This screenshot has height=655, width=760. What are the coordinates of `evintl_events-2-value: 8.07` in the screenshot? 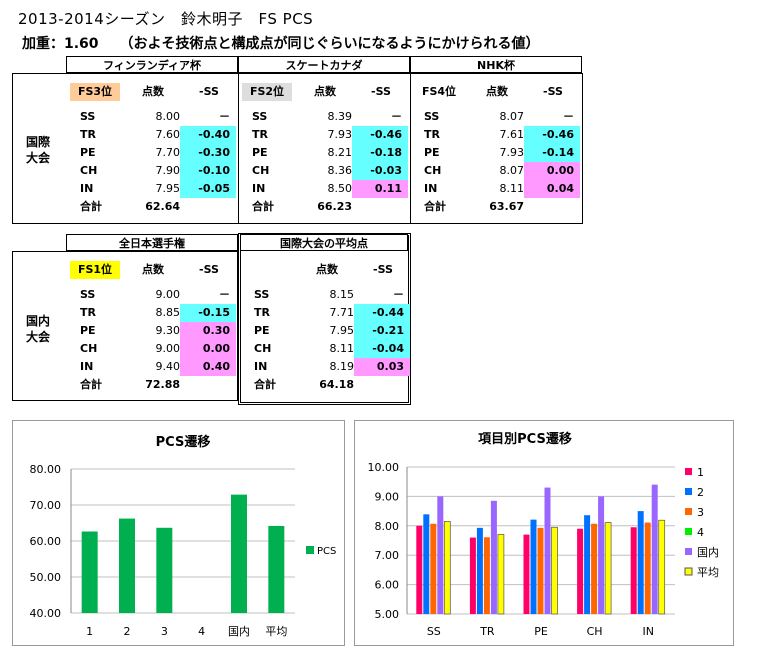 It's located at (512, 116).